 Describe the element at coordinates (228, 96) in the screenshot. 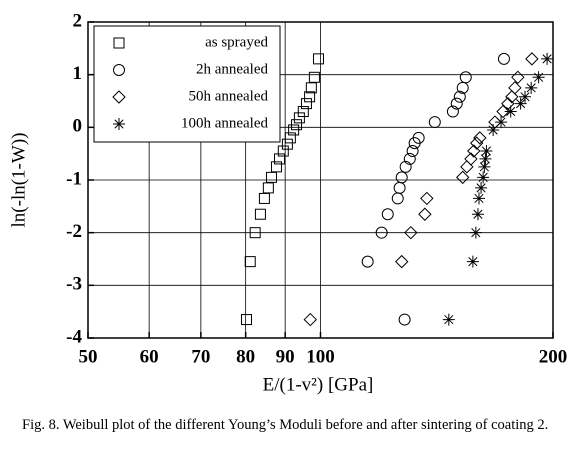

I see `legend-text: 50h annealed` at that location.